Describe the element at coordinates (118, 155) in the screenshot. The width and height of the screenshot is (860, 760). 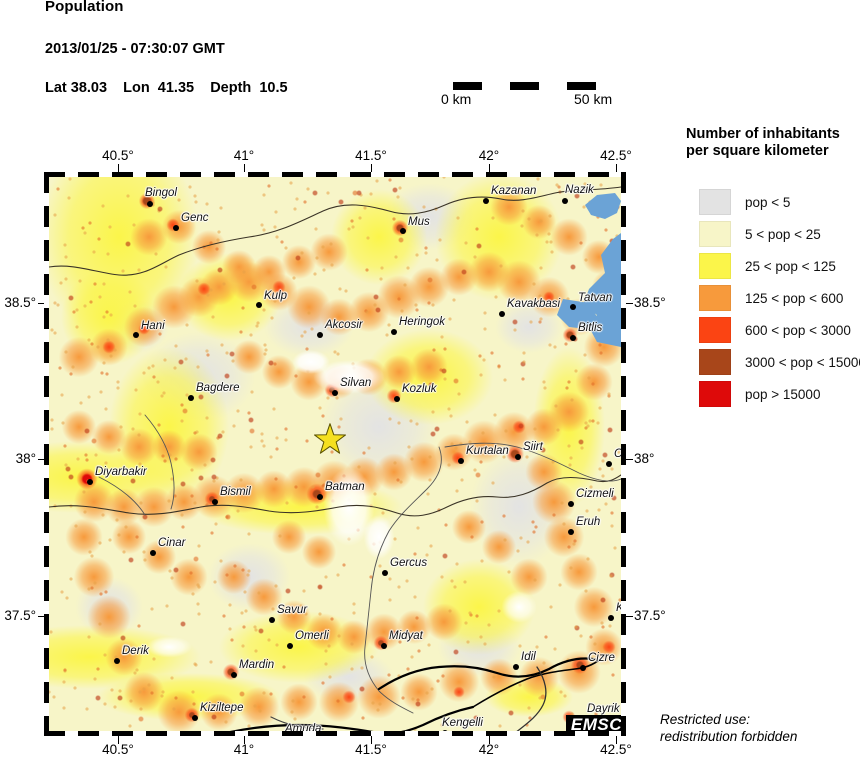
I see `x-axis-label-top: 40.5°` at that location.